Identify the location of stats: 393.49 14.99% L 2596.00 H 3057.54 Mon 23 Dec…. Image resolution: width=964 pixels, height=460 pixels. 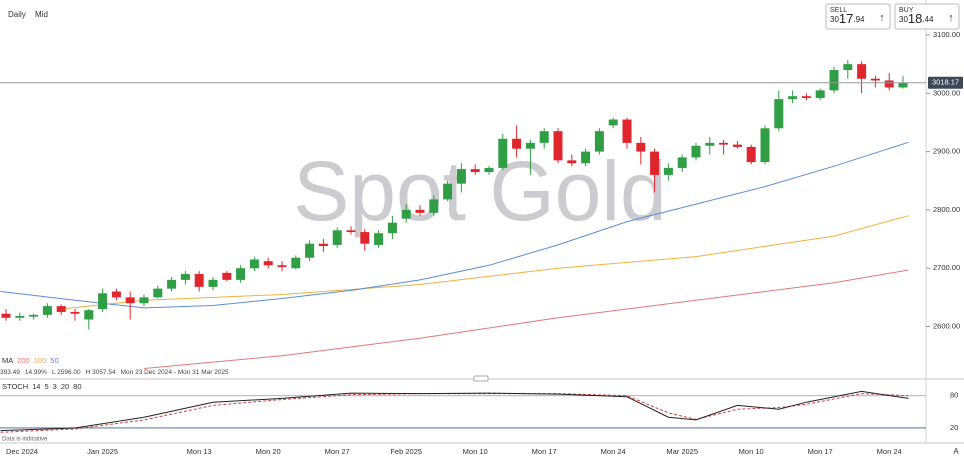
(114, 372).